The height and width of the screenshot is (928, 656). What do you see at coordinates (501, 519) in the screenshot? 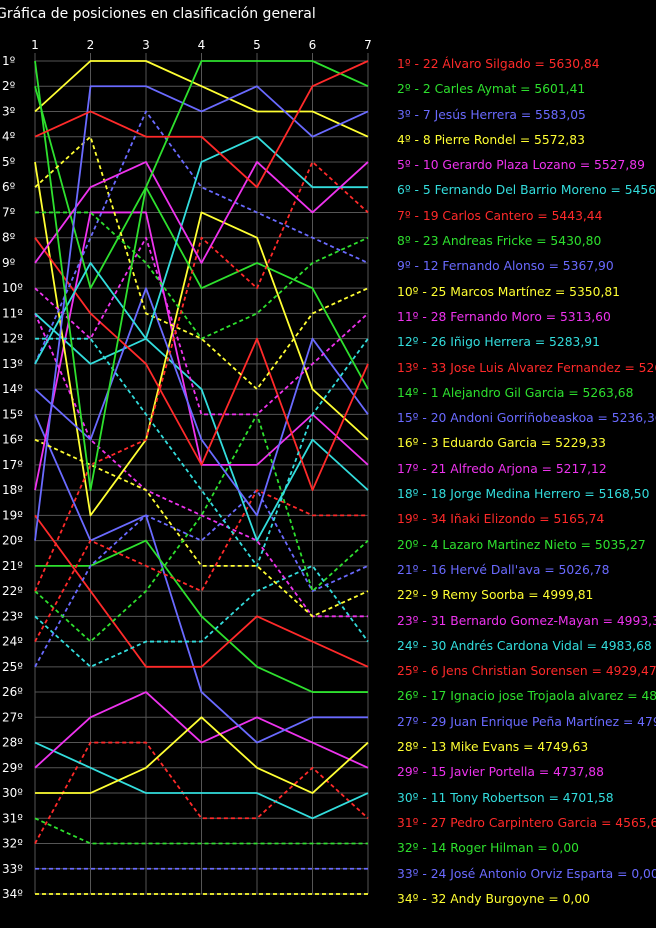
I see `legend-item: 19º - 34 Iñaki Elizondo = 5165,74` at bounding box center [501, 519].